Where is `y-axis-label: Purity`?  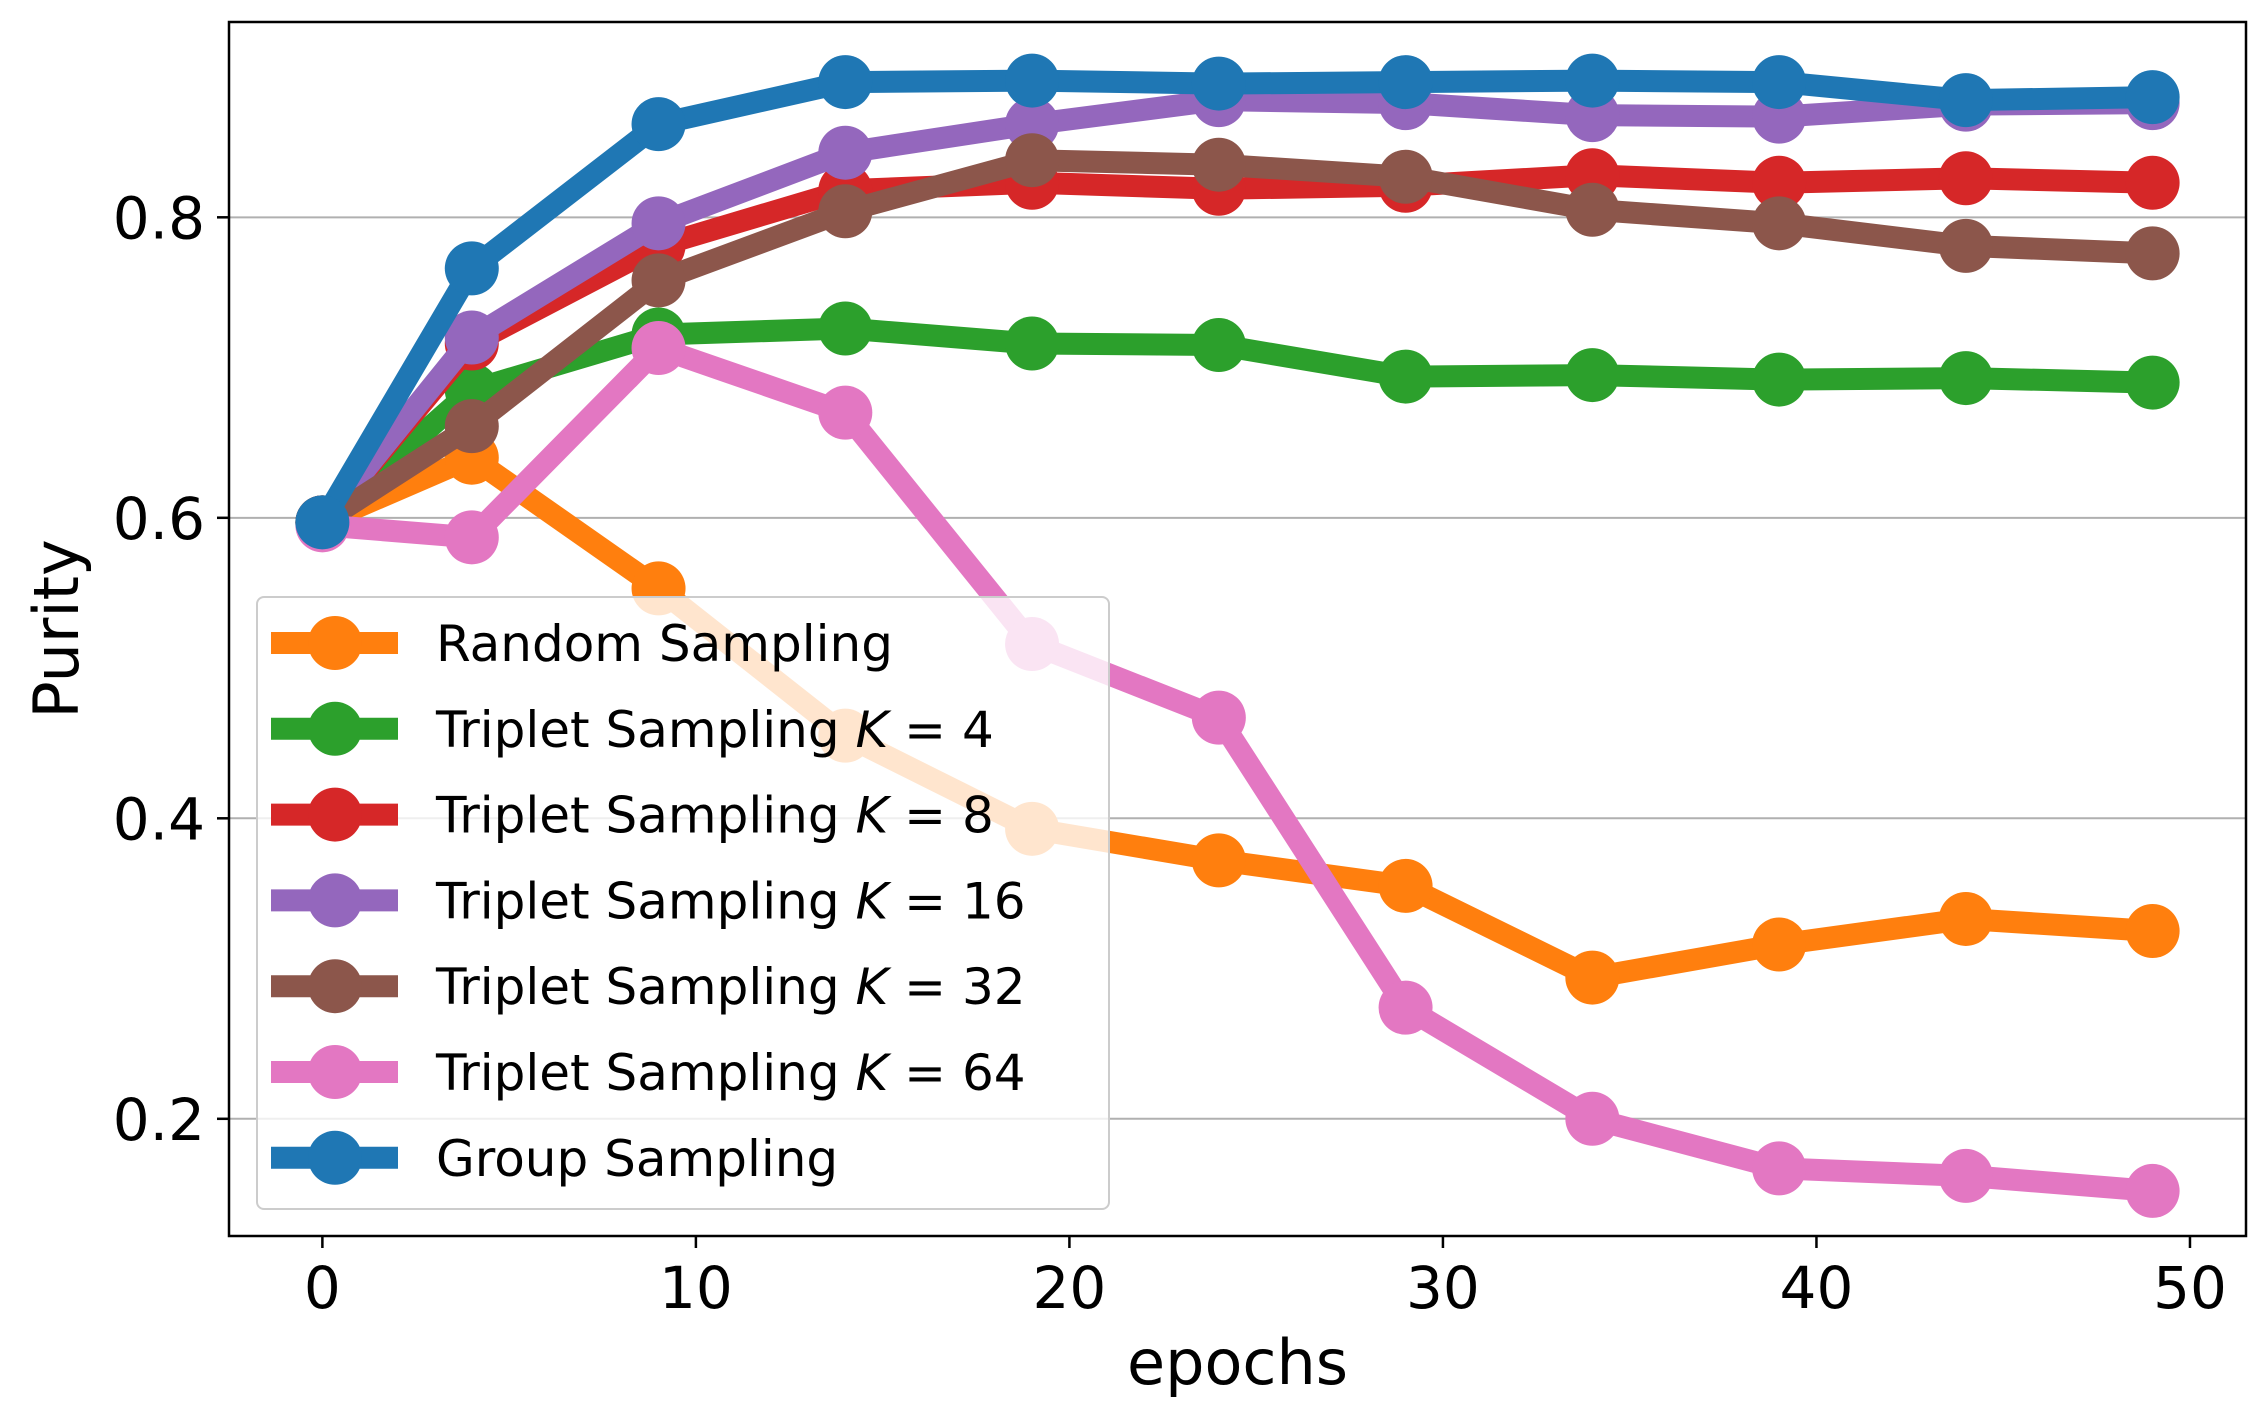
y-axis-label: Purity is located at coordinates (56, 628).